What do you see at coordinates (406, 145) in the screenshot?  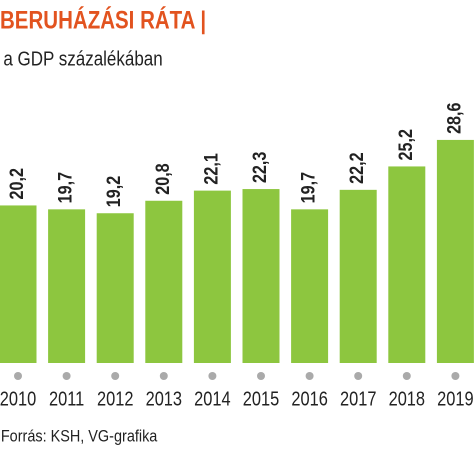 I see `value-label: 25,2` at bounding box center [406, 145].